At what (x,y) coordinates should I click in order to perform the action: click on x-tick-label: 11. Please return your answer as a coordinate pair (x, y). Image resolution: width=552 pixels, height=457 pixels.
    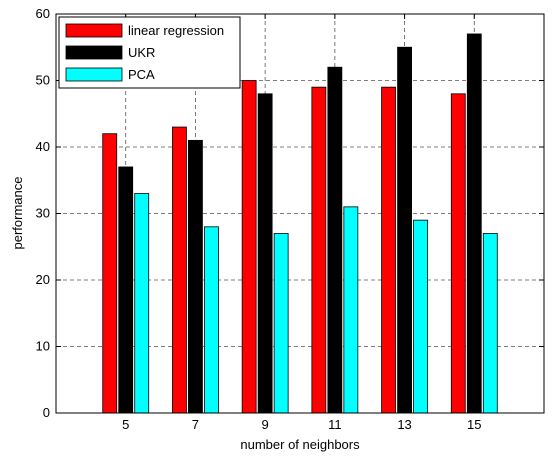
    Looking at the image, I should click on (335, 424).